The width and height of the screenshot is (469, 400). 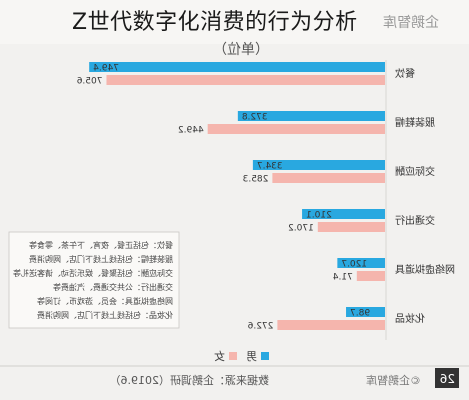 What do you see at coordinates (415, 220) in the screenshot?
I see `category-label-3: 交通出行` at bounding box center [415, 220].